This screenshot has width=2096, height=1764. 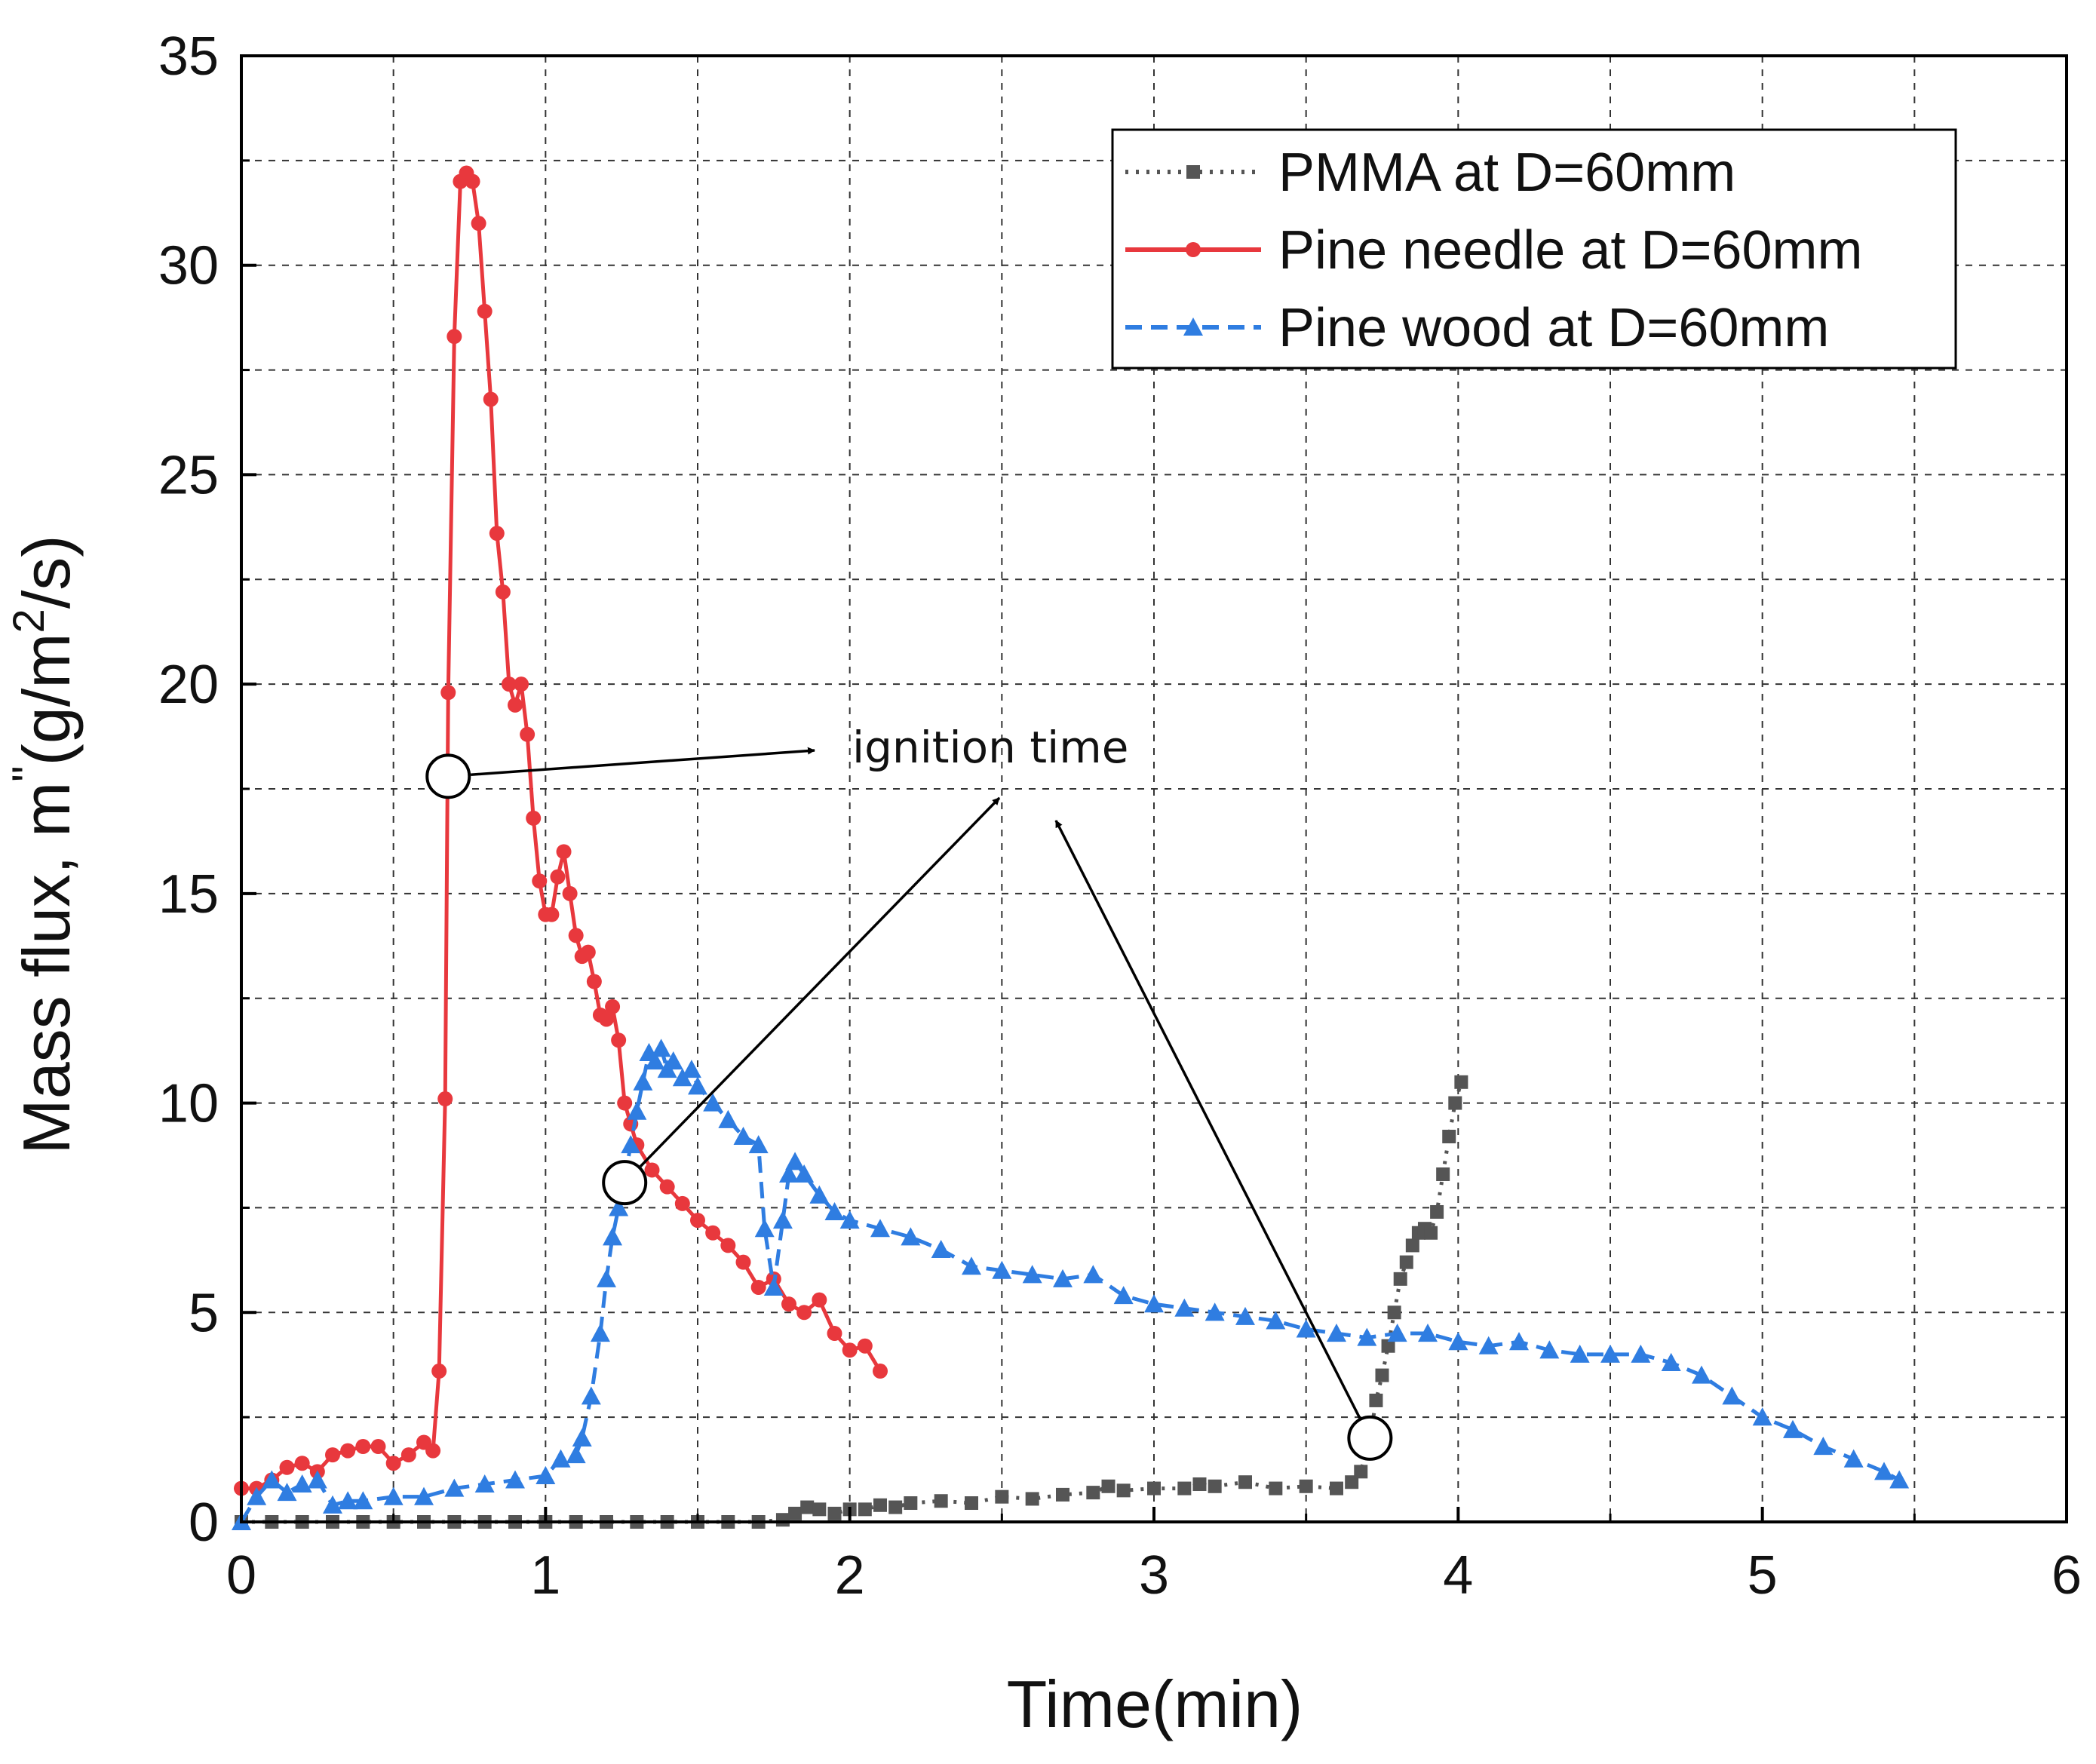 I want to click on y-axis-label-main: Mass flux, m, so click(x=46, y=969).